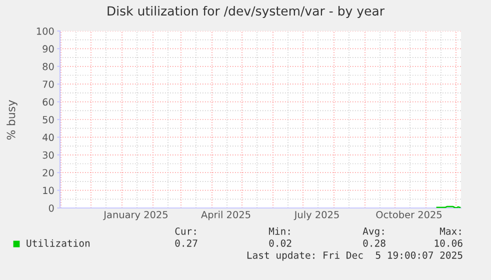 Image resolution: width=491 pixels, height=280 pixels. Describe the element at coordinates (45, 31) in the screenshot. I see `y-tick-label: 100` at that location.